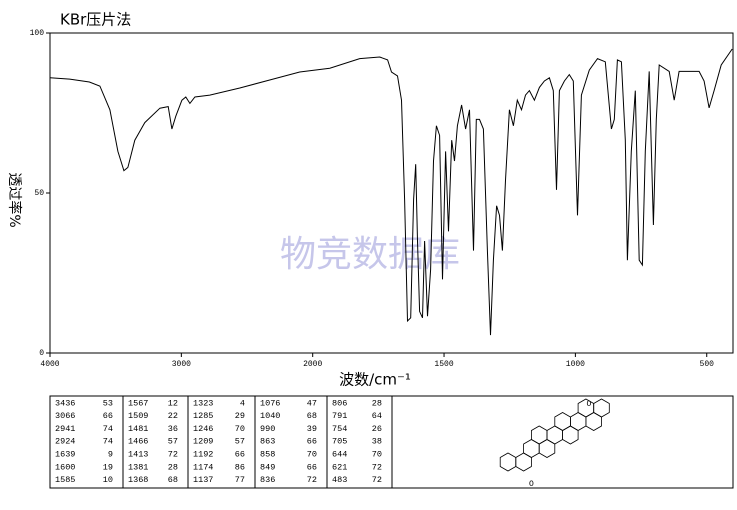 The width and height of the screenshot is (737, 510). I want to click on peak-wavenumber: 3436, so click(65, 403).